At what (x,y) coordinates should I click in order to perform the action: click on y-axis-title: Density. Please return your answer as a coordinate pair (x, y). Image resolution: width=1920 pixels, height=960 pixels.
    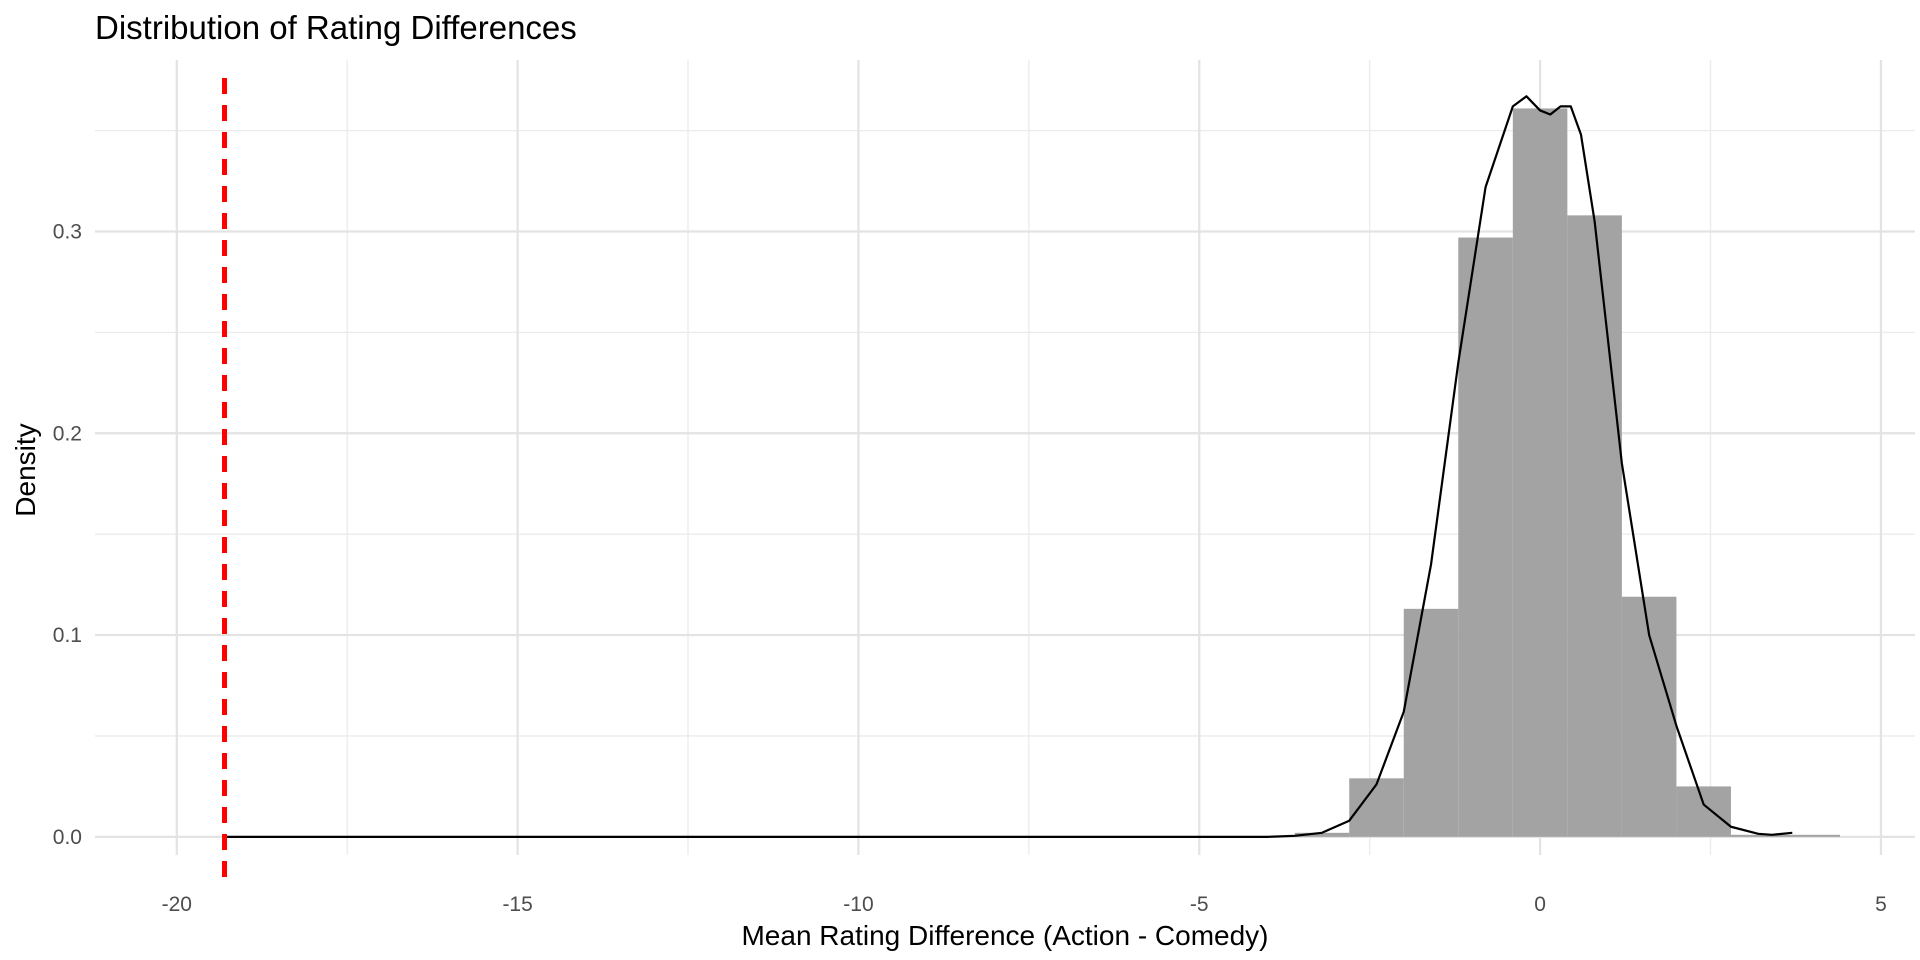
    Looking at the image, I should click on (25, 469).